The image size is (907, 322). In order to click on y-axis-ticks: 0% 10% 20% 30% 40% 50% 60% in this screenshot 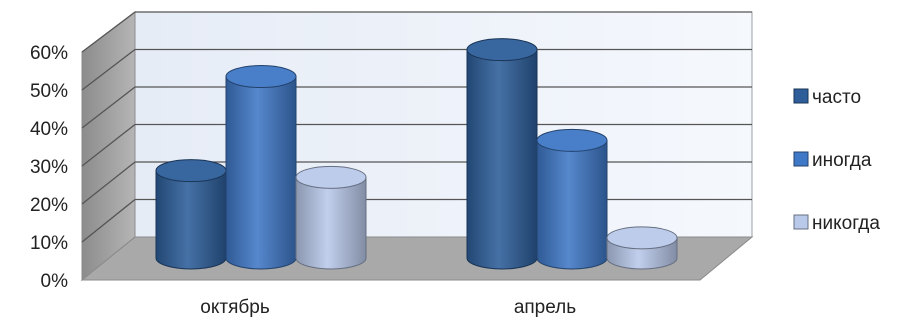, I will do `click(49, 167)`.